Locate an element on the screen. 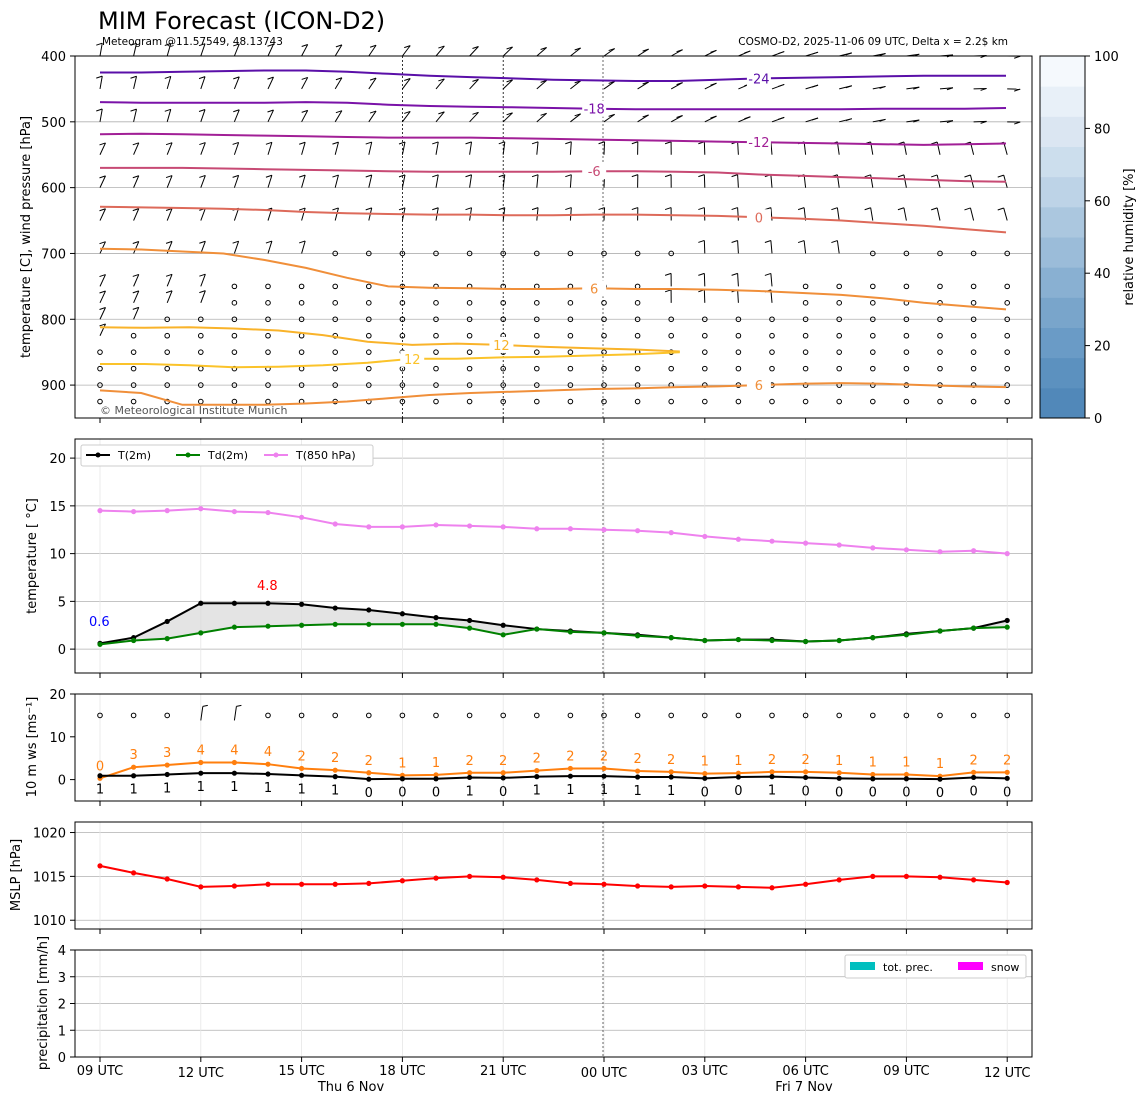 The height and width of the screenshot is (1105, 1148). humidity-colorbar is located at coordinates (1062, 237).